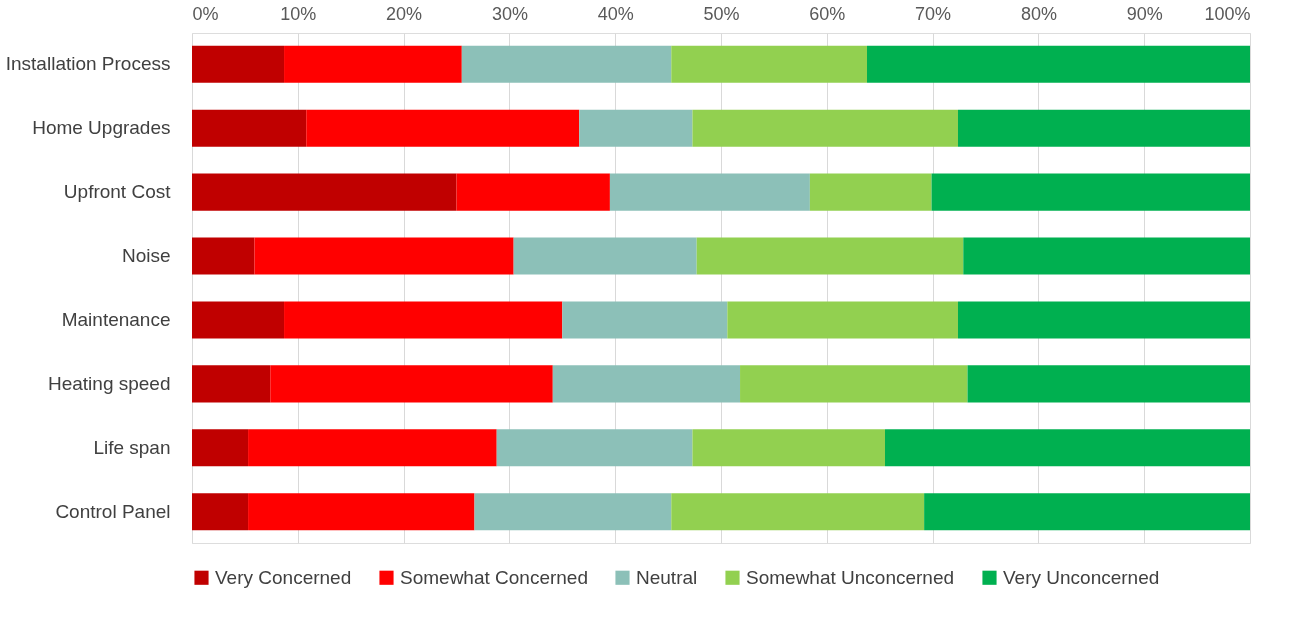  What do you see at coordinates (615, 13) in the screenshot?
I see `x-tick-label: 40%` at bounding box center [615, 13].